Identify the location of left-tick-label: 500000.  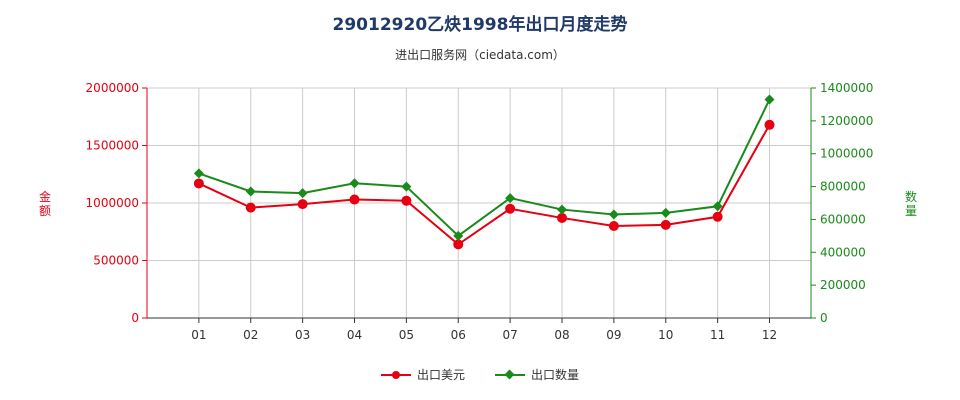
(116, 261).